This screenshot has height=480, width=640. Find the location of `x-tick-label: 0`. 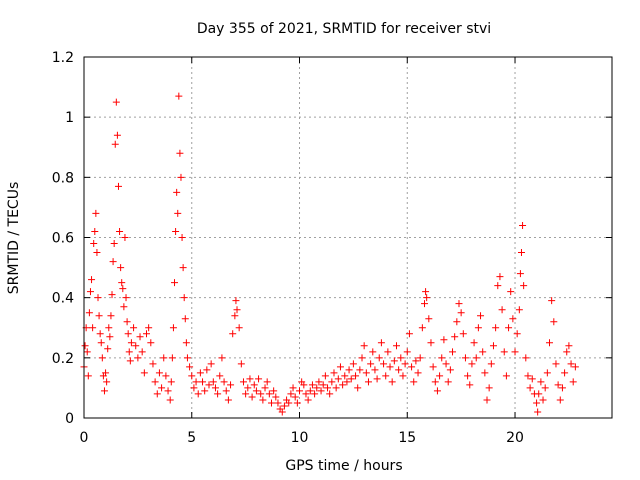

x-tick-label: 0 is located at coordinates (84, 438).